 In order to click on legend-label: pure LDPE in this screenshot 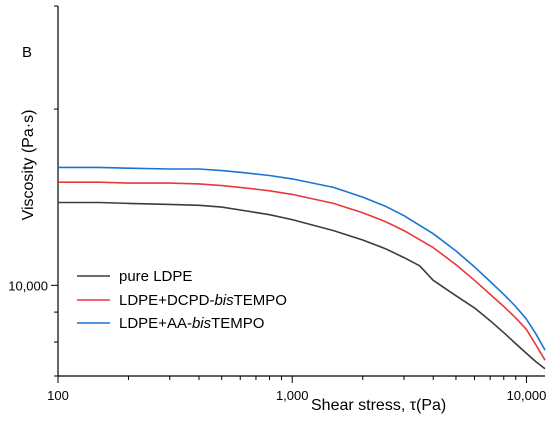, I will do `click(155, 276)`.